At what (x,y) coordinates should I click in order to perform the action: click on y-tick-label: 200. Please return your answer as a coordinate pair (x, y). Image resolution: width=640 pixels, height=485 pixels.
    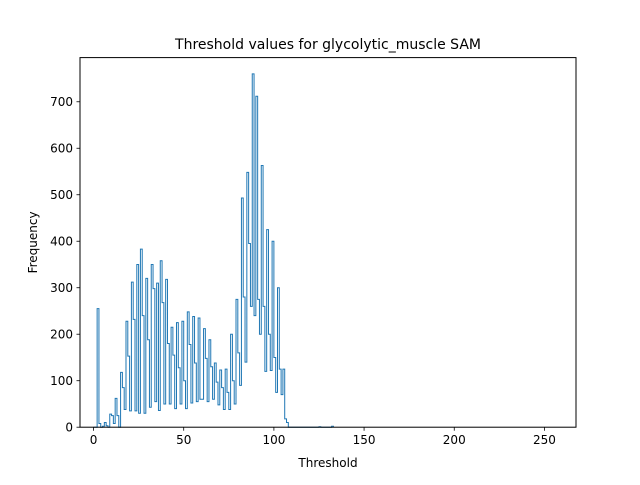
    Looking at the image, I should click on (61, 335).